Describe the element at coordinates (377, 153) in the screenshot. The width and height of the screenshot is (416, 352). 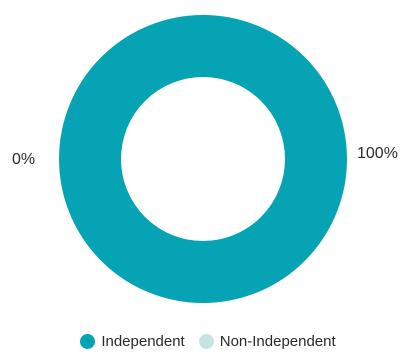
I see `slice-label-independent: 100%` at that location.